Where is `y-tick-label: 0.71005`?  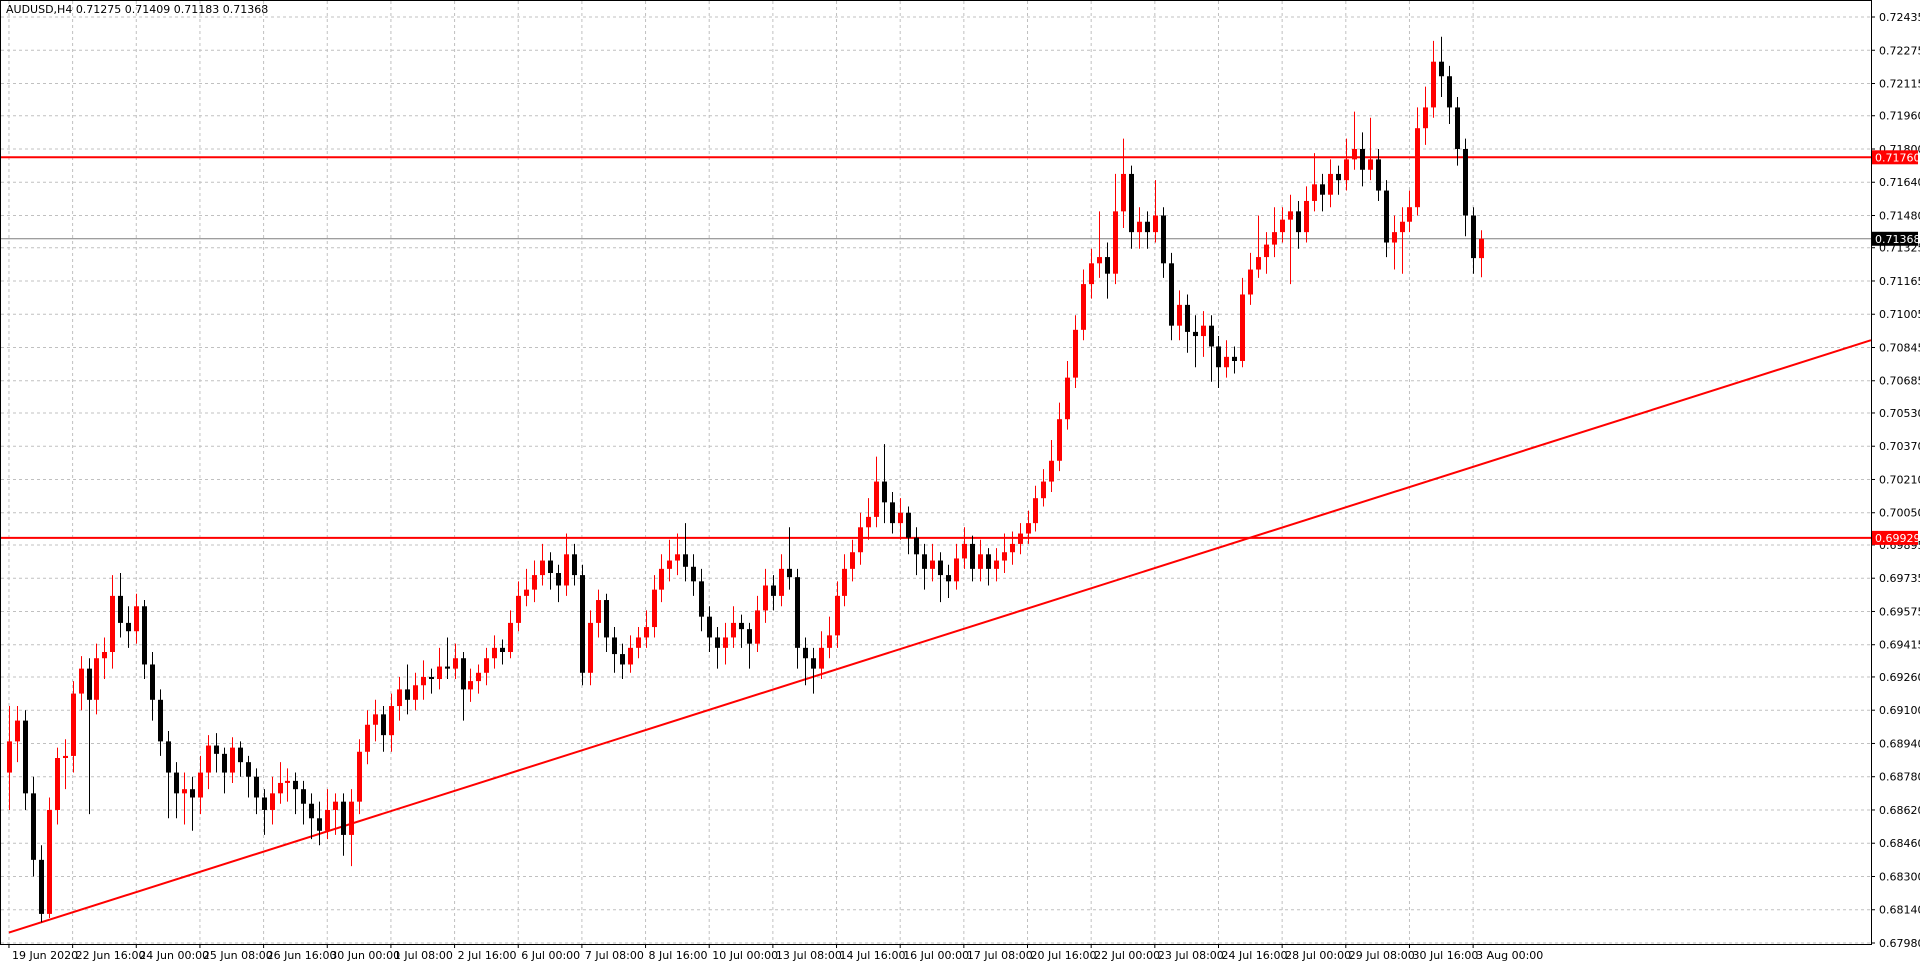
y-tick-label: 0.71005 is located at coordinates (1899, 314).